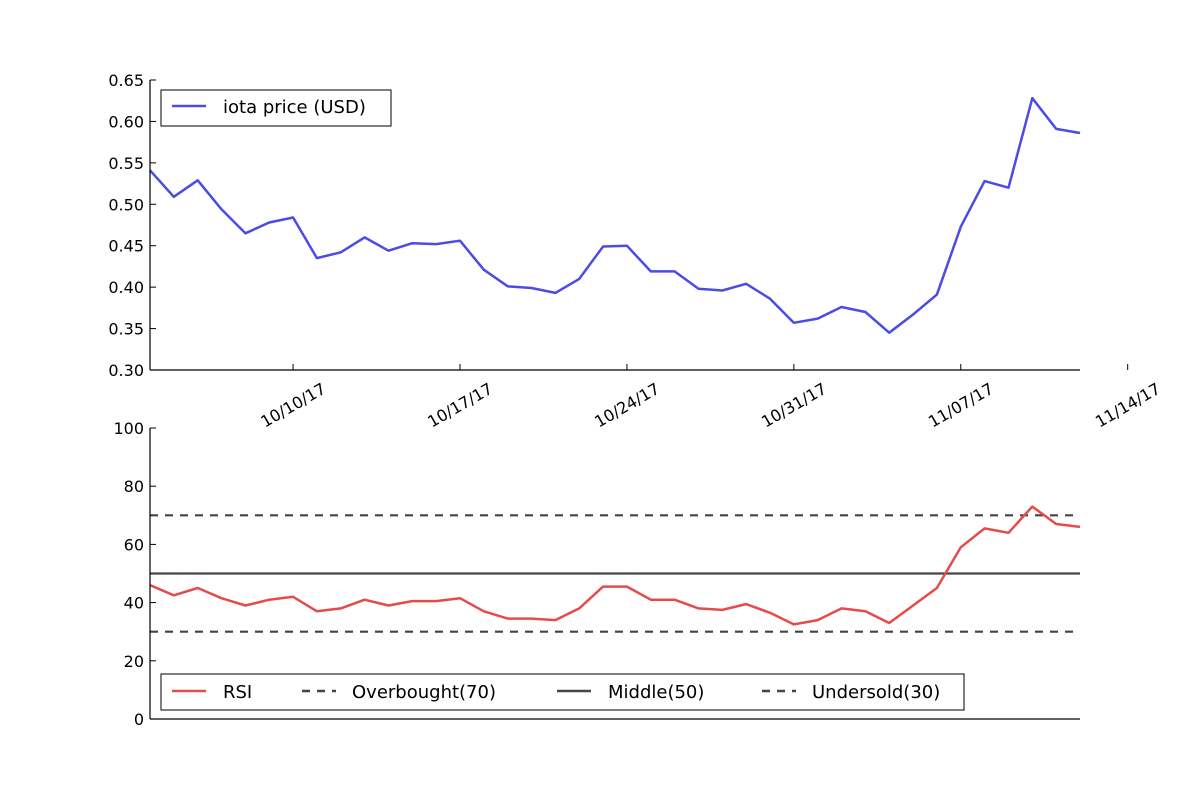  What do you see at coordinates (294, 107) in the screenshot?
I see `price-legend-label: iota price (USD)` at bounding box center [294, 107].